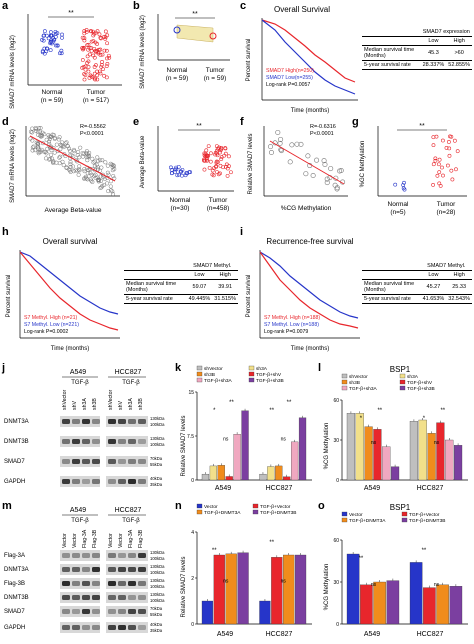  What do you see at coordinates (307, 160) in the screenshot?
I see `panel-f-dots` at bounding box center [307, 160].